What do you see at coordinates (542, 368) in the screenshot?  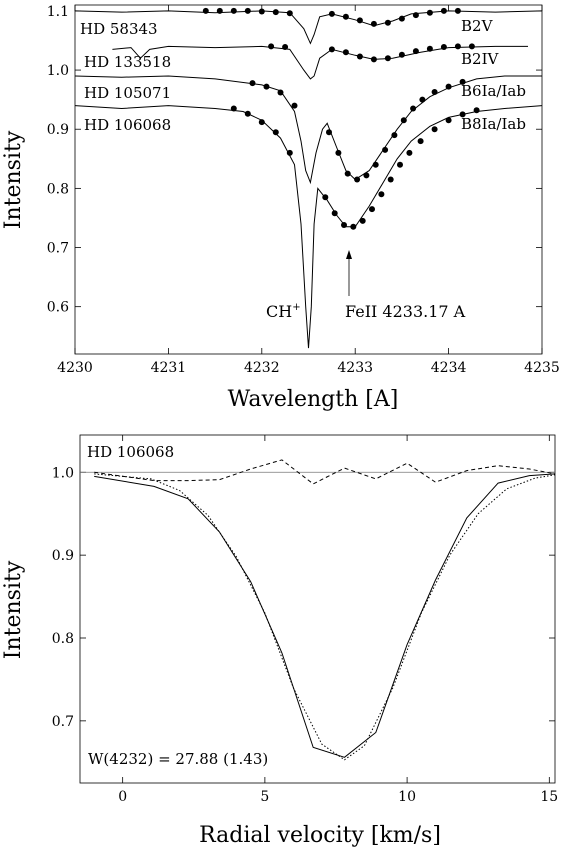 I see `top-x-tick-label: 4235` at bounding box center [542, 368].